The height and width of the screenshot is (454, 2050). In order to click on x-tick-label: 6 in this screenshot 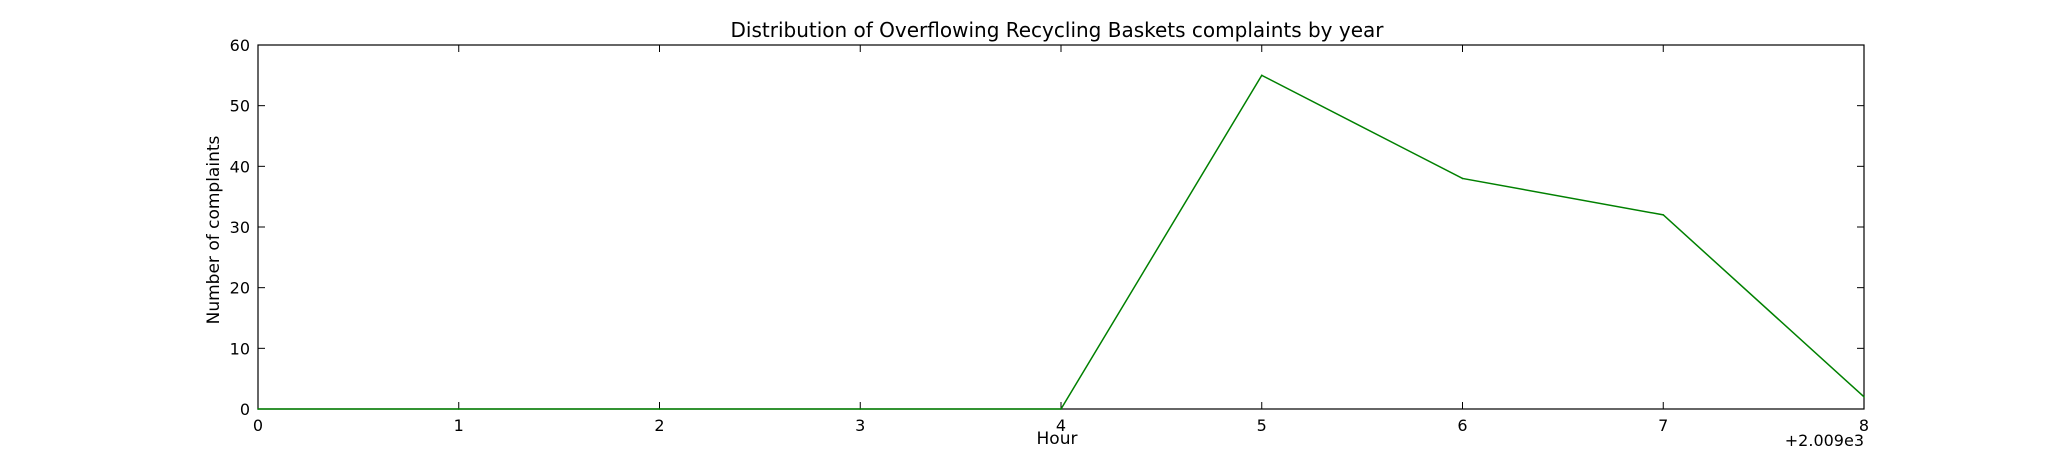, I will do `click(1462, 425)`.